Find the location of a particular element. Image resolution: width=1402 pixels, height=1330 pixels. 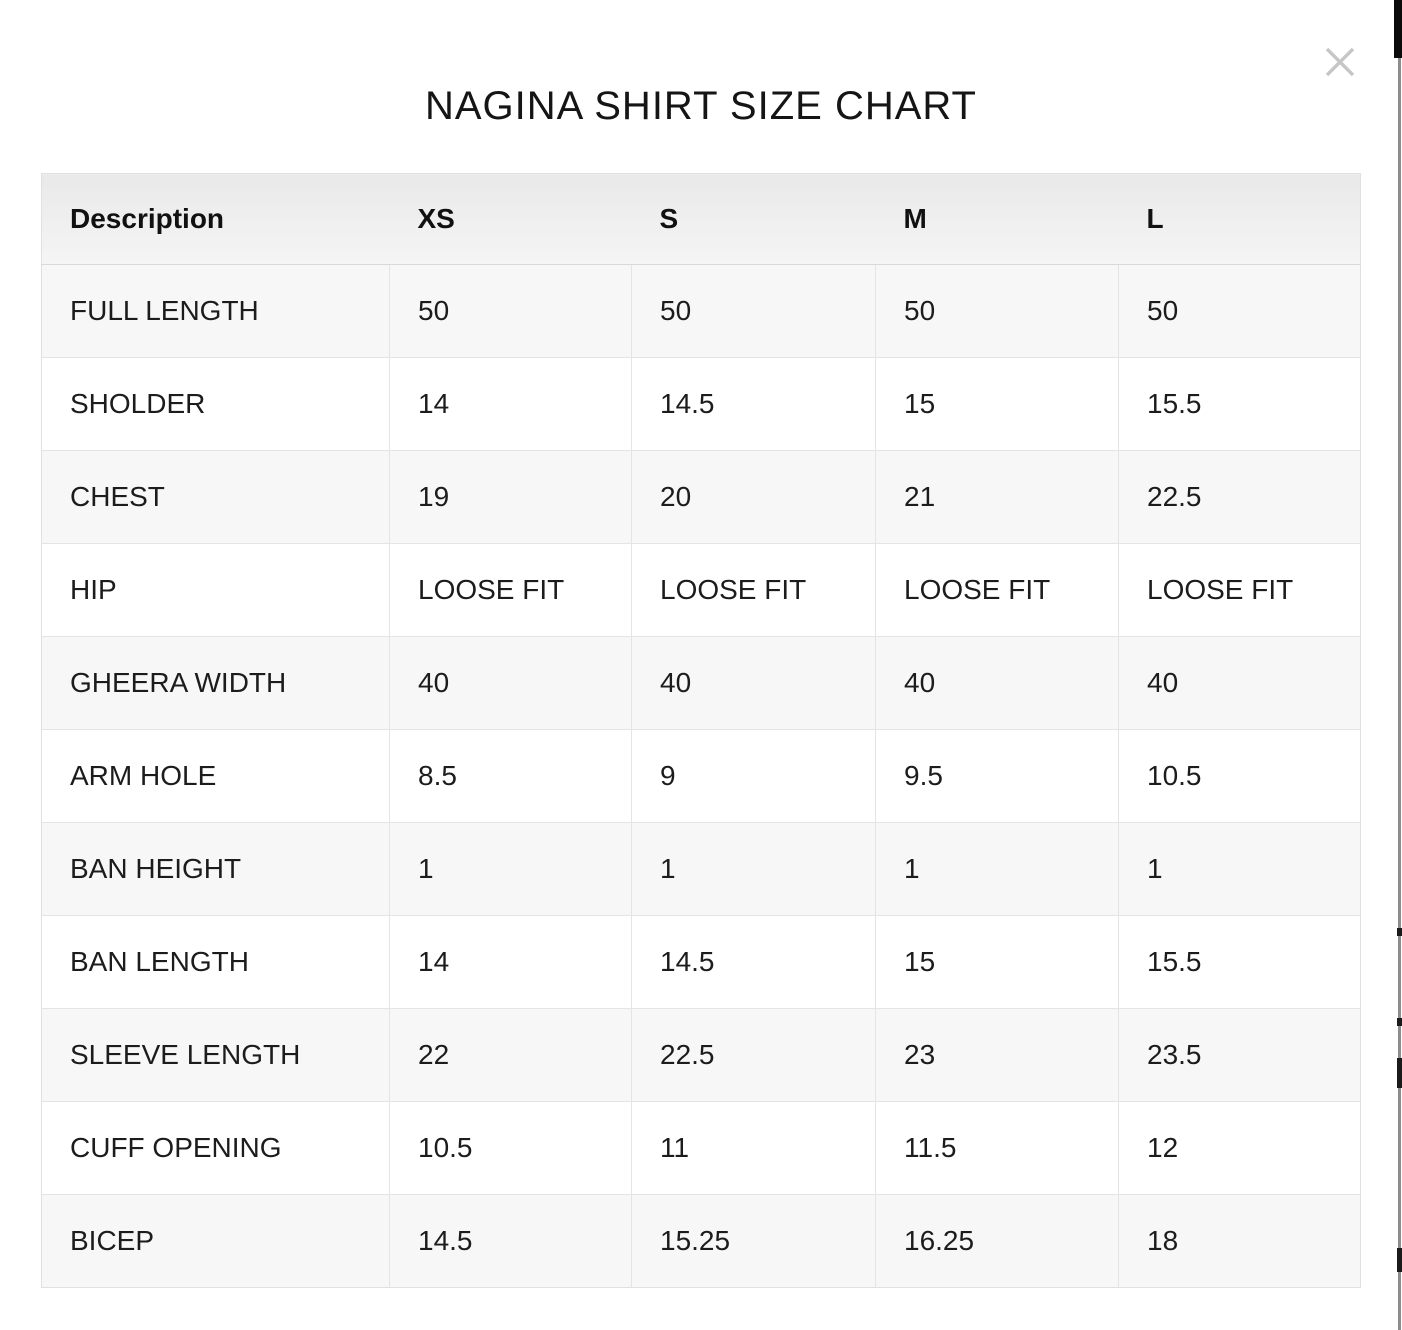

row-label-cell: GHEERA WIDTH is located at coordinates (215, 683).